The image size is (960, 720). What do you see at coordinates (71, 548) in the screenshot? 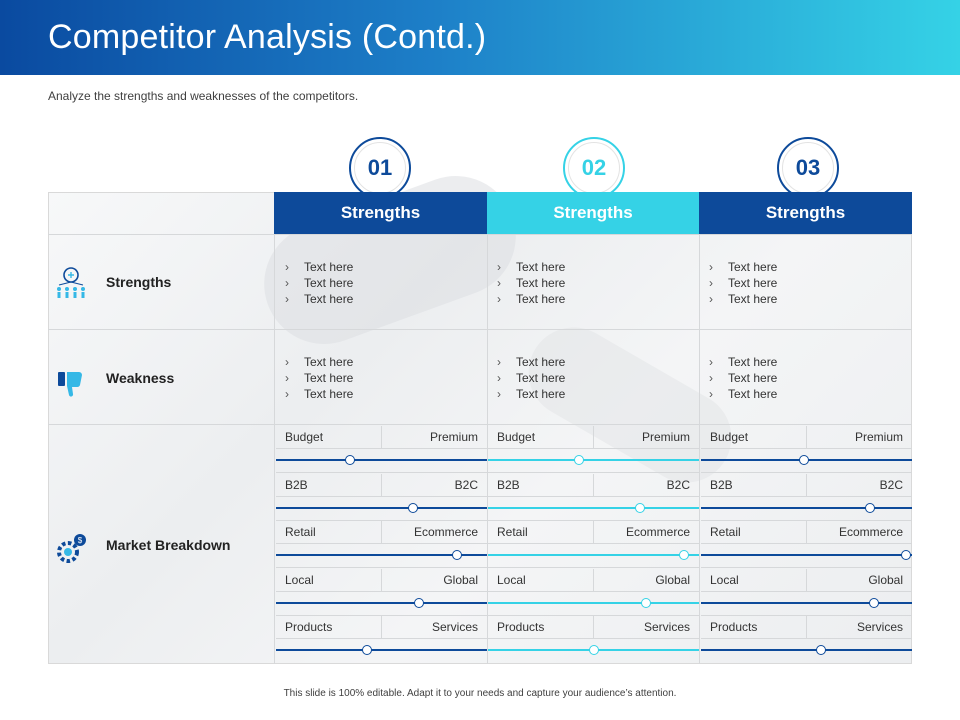
I see `gear-dollar-icon: $` at bounding box center [71, 548].